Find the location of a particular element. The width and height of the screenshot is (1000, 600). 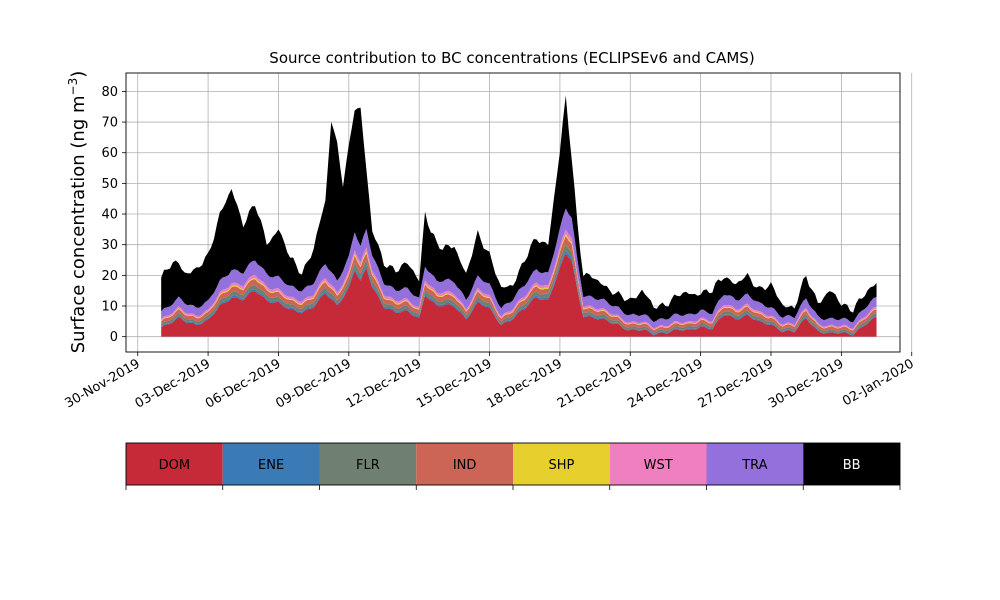

x-tick-label: 27-Dec-2019 is located at coordinates (736, 383).